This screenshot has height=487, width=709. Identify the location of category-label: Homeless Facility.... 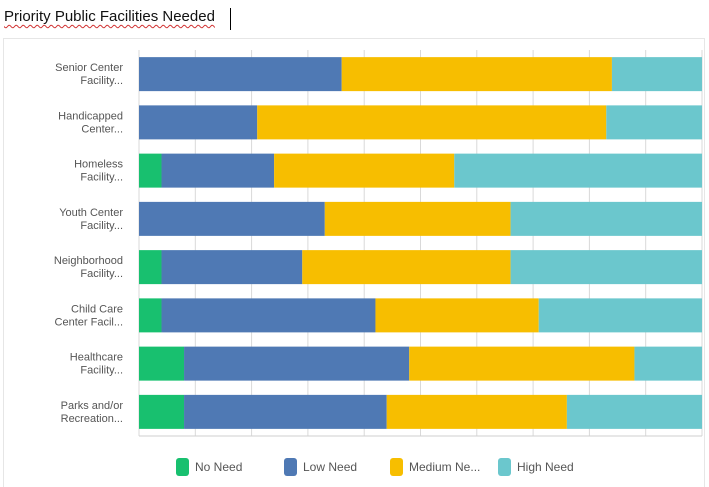
(98, 171).